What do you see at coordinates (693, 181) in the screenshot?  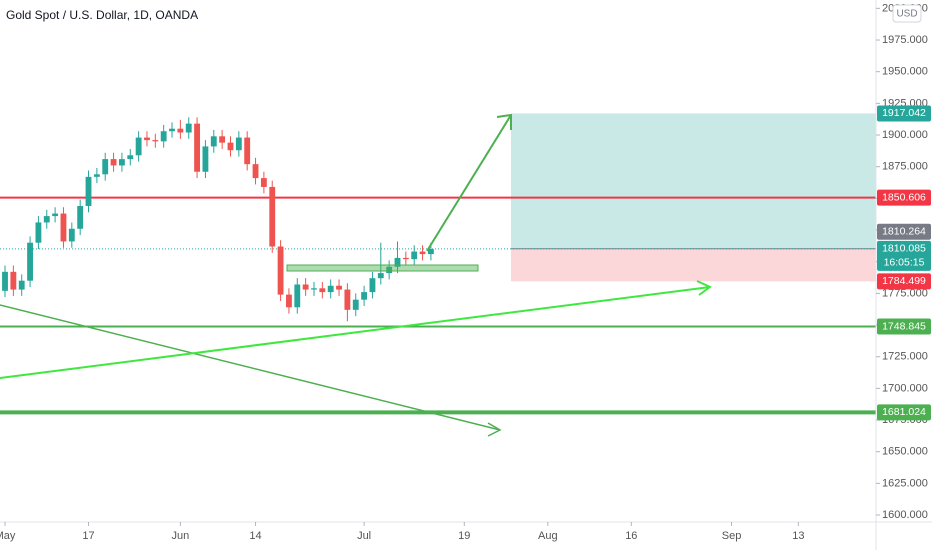 I see `profit-zone` at bounding box center [693, 181].